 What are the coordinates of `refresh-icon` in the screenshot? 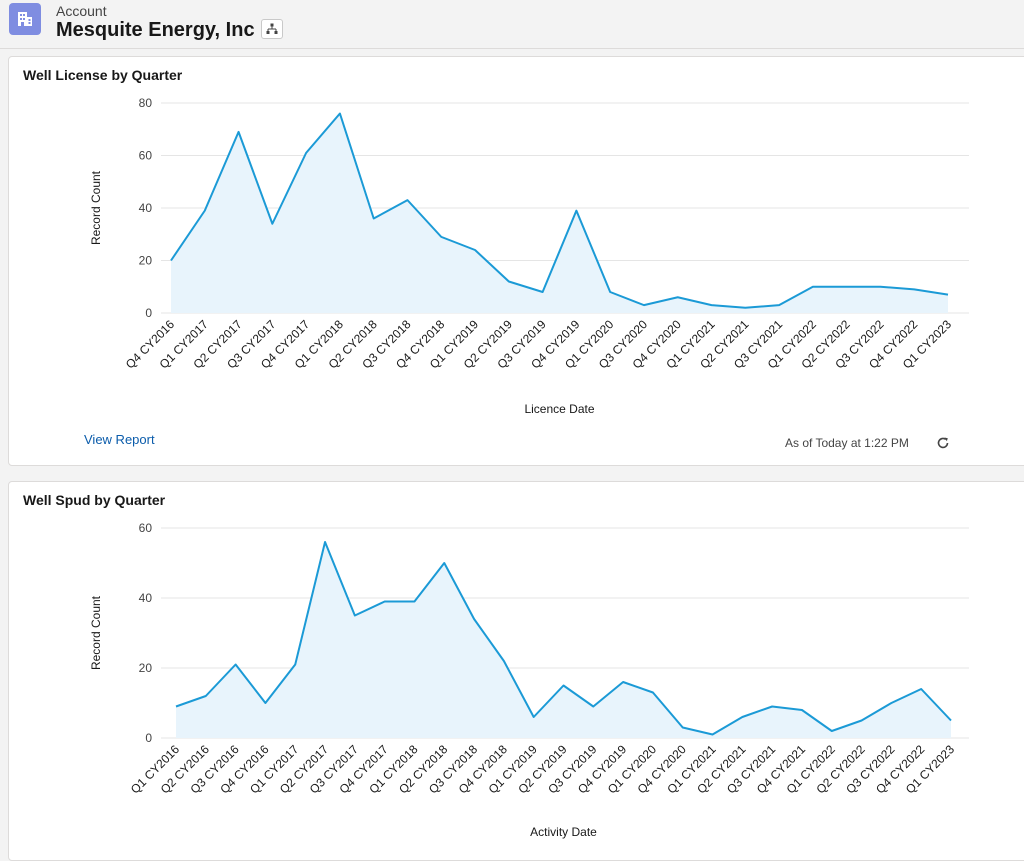 It's located at (943, 443).